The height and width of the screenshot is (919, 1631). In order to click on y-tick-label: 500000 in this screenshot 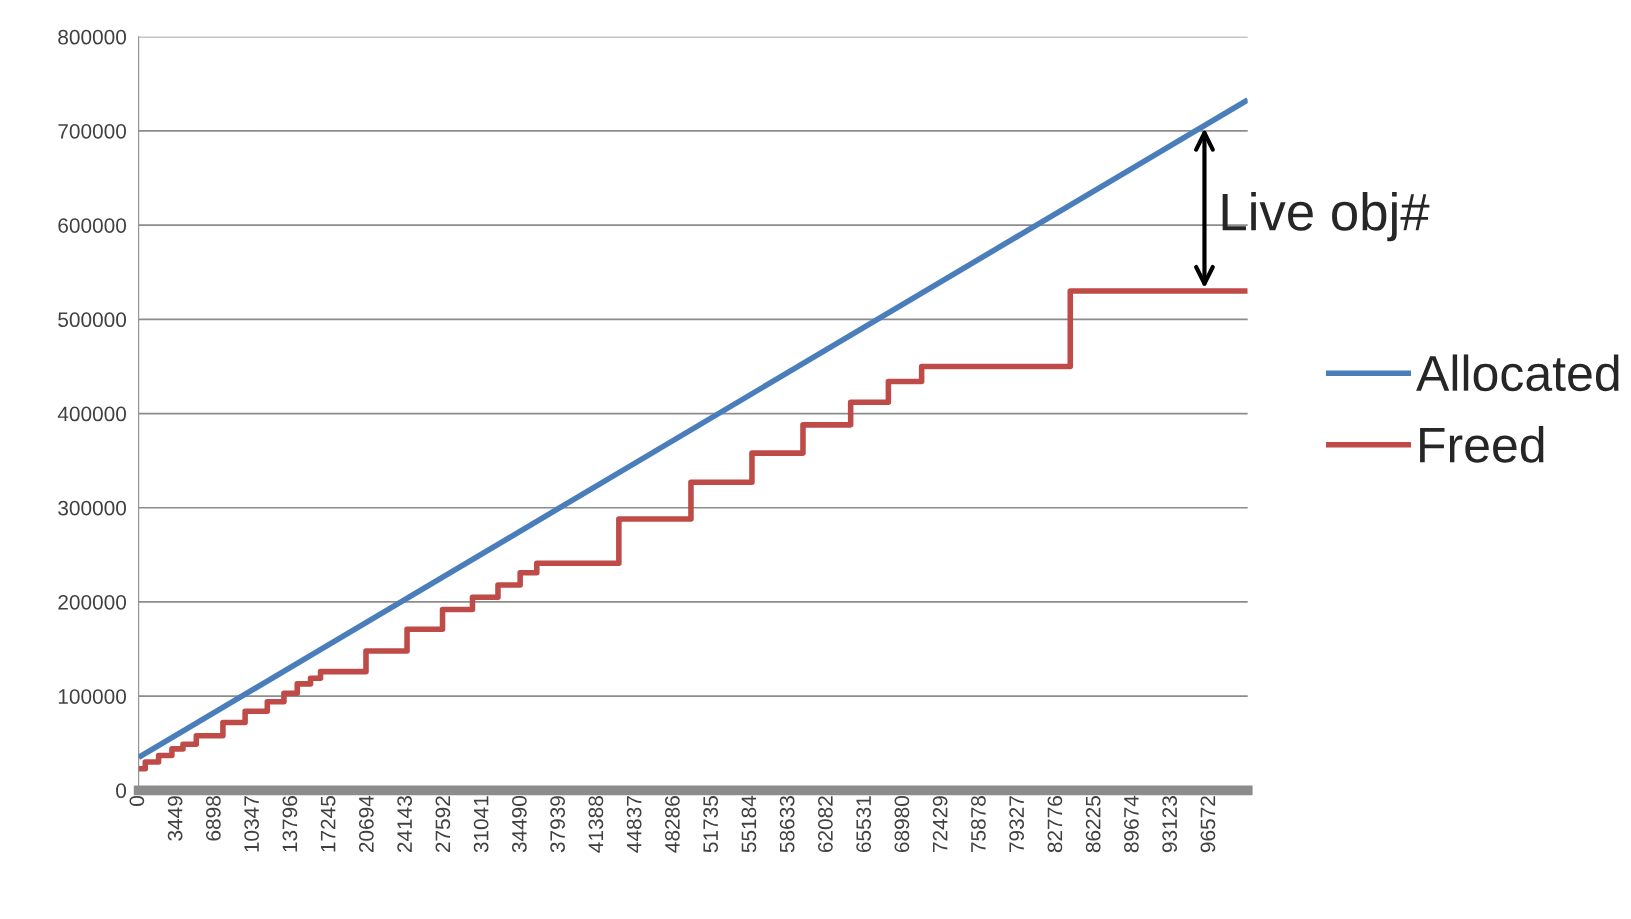, I will do `click(92, 320)`.